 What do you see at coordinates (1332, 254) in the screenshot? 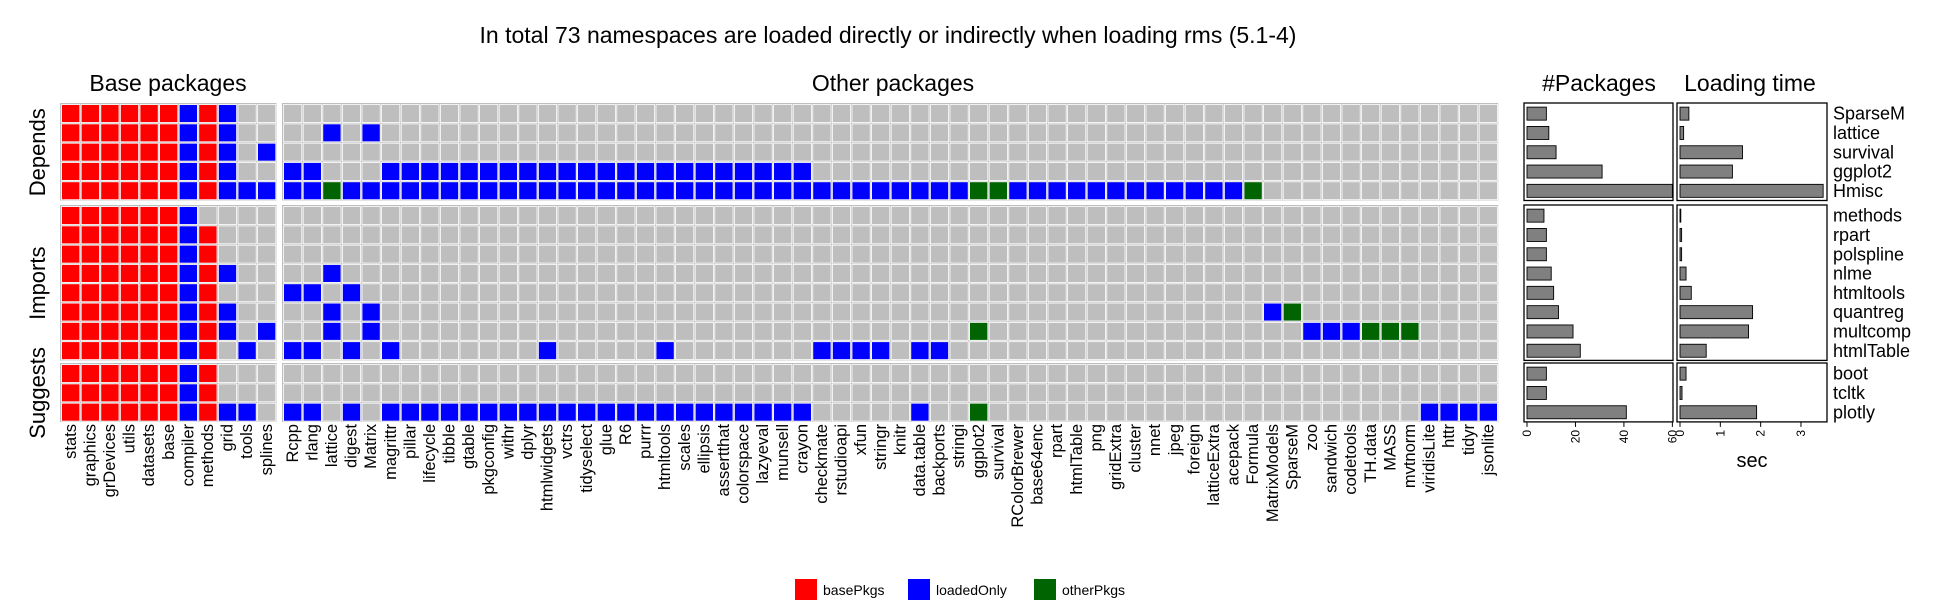
I see `cell-polspline-sandwich` at bounding box center [1332, 254].